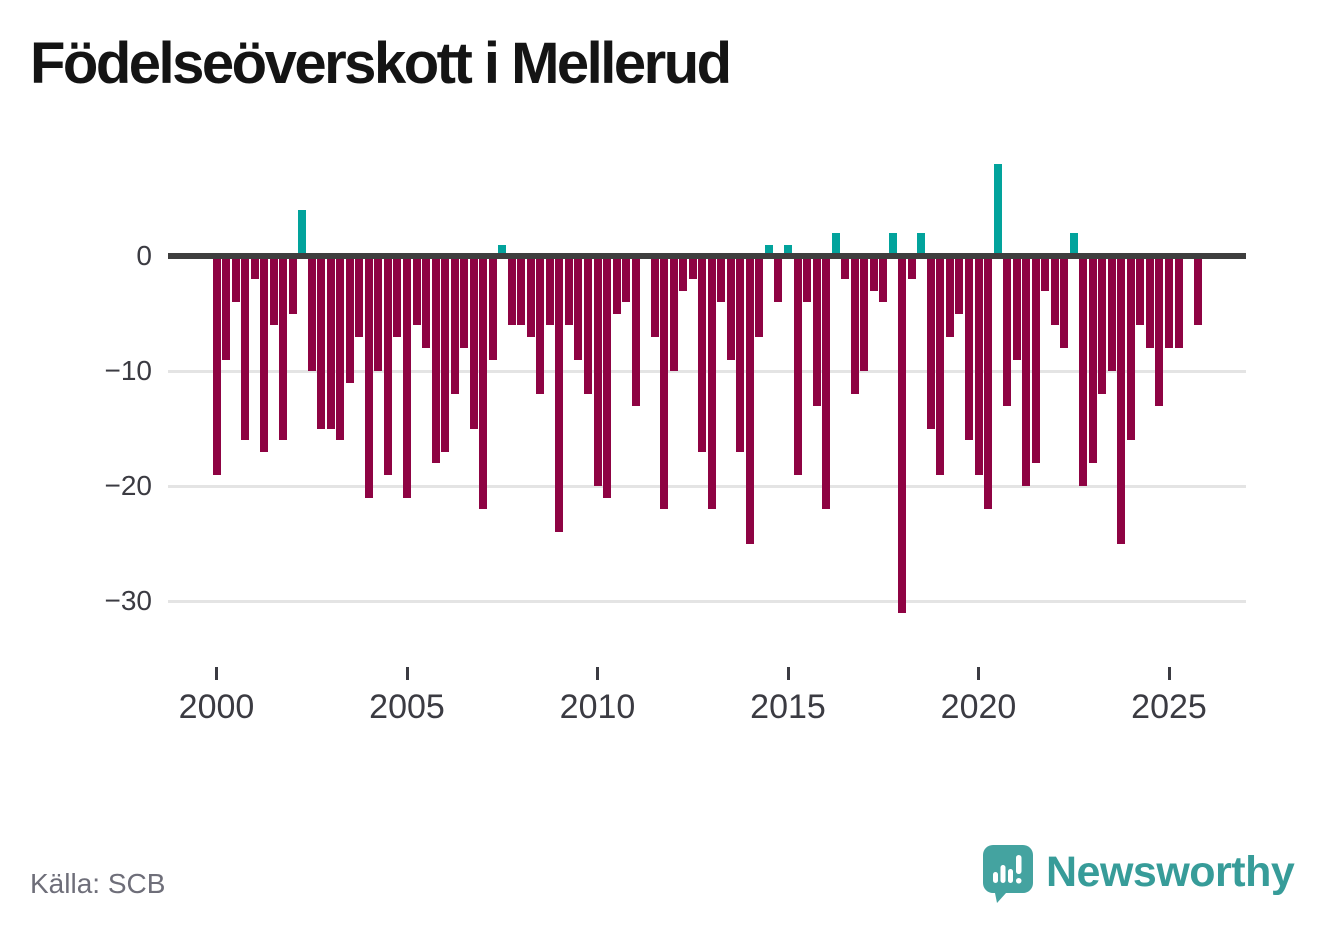 This screenshot has width=1322, height=939. What do you see at coordinates (226, 308) in the screenshot?
I see `bar-2000q2` at bounding box center [226, 308].